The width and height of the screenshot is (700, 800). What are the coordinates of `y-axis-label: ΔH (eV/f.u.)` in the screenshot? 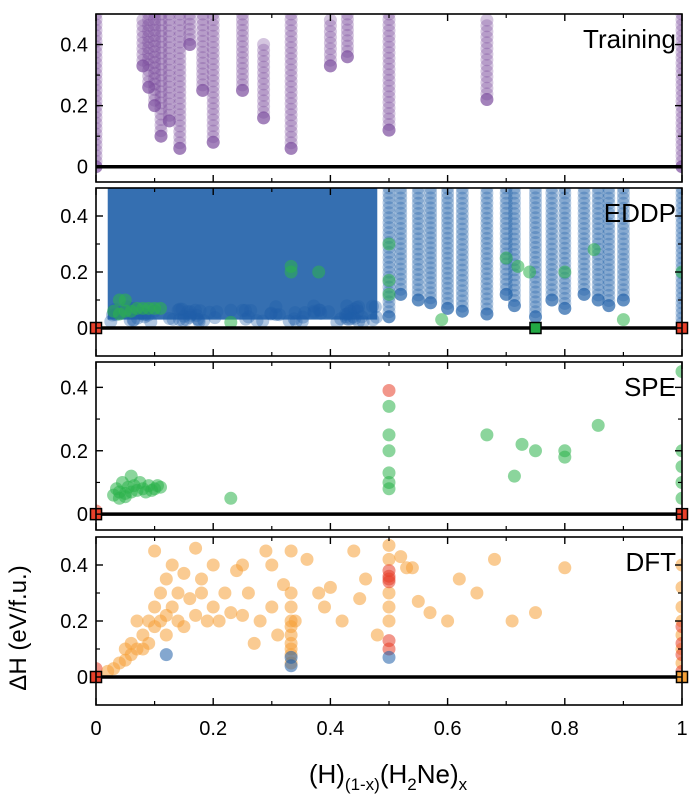 It's located at (18, 627).